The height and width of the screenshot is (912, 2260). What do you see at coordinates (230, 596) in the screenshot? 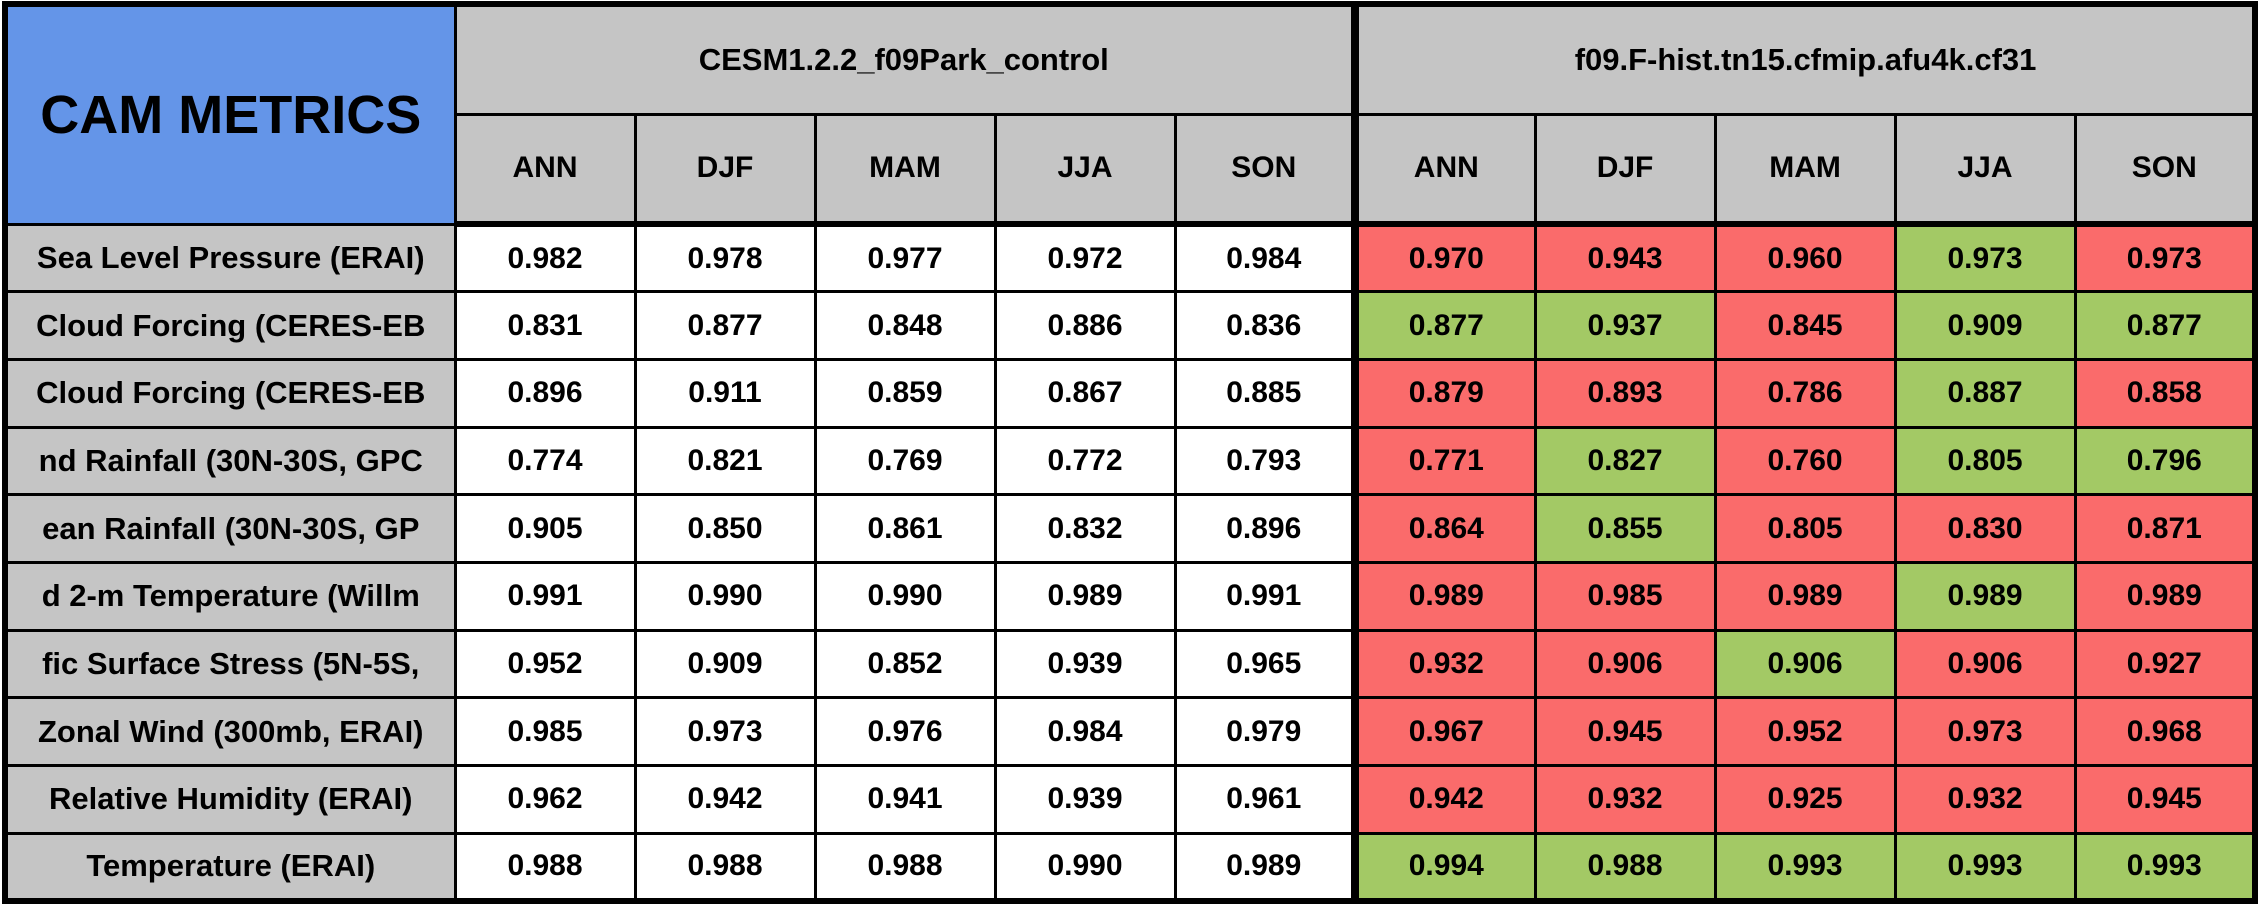
I see `row-label: d 2-m Temperature (Willm` at bounding box center [230, 596].